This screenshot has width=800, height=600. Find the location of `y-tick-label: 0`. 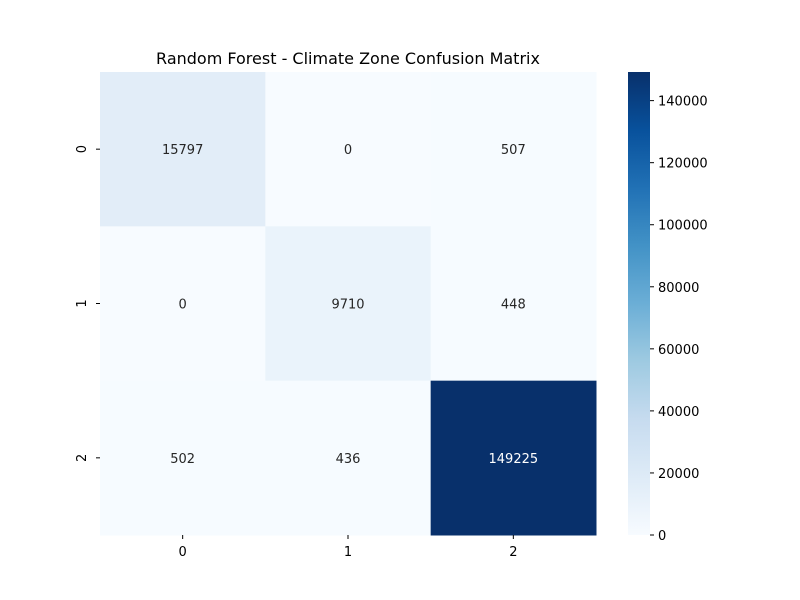

y-tick-label: 0 is located at coordinates (82, 149).